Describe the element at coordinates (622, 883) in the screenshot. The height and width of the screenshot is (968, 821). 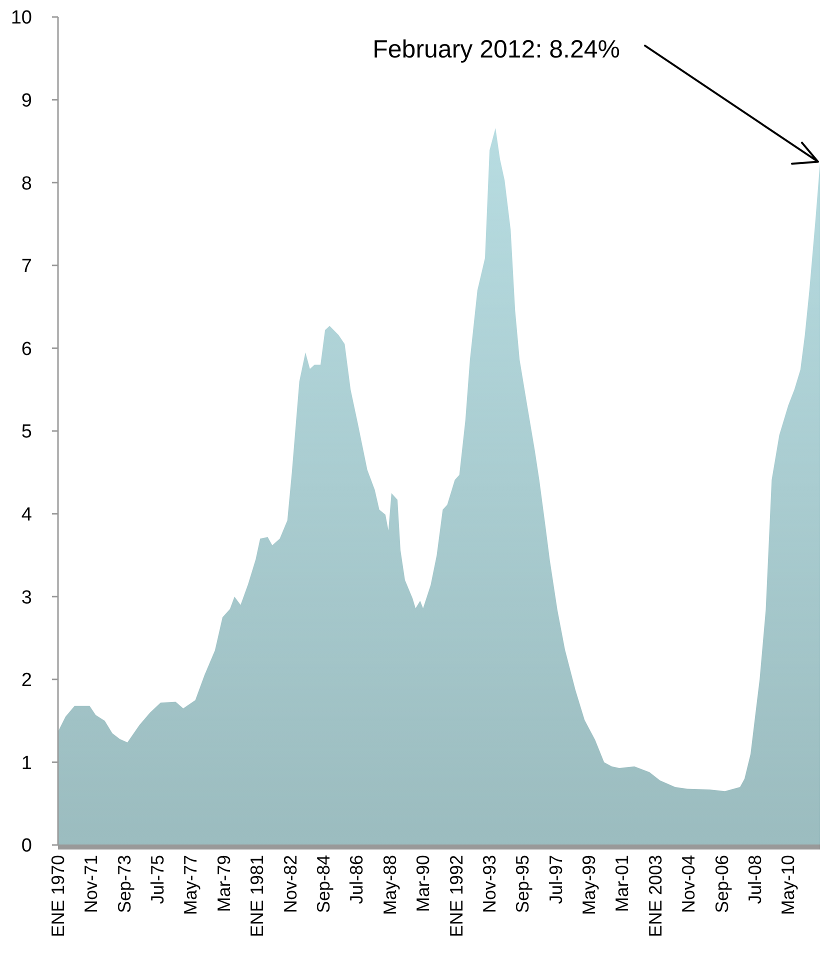
I see `x-tick-label: Mar-01` at that location.